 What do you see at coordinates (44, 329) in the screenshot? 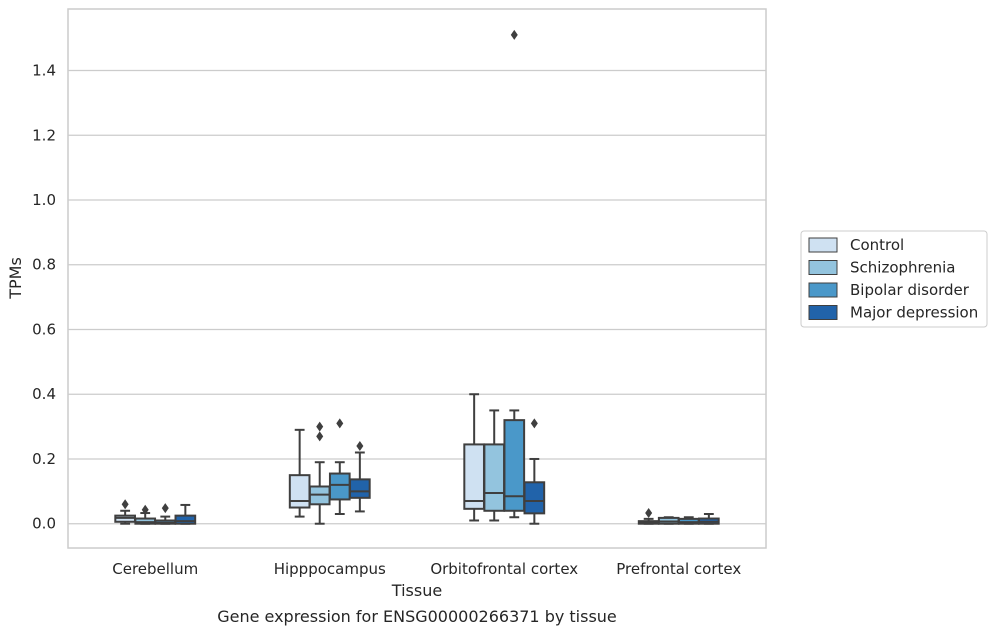
I see `y-tick-label: 0.6` at bounding box center [44, 329].